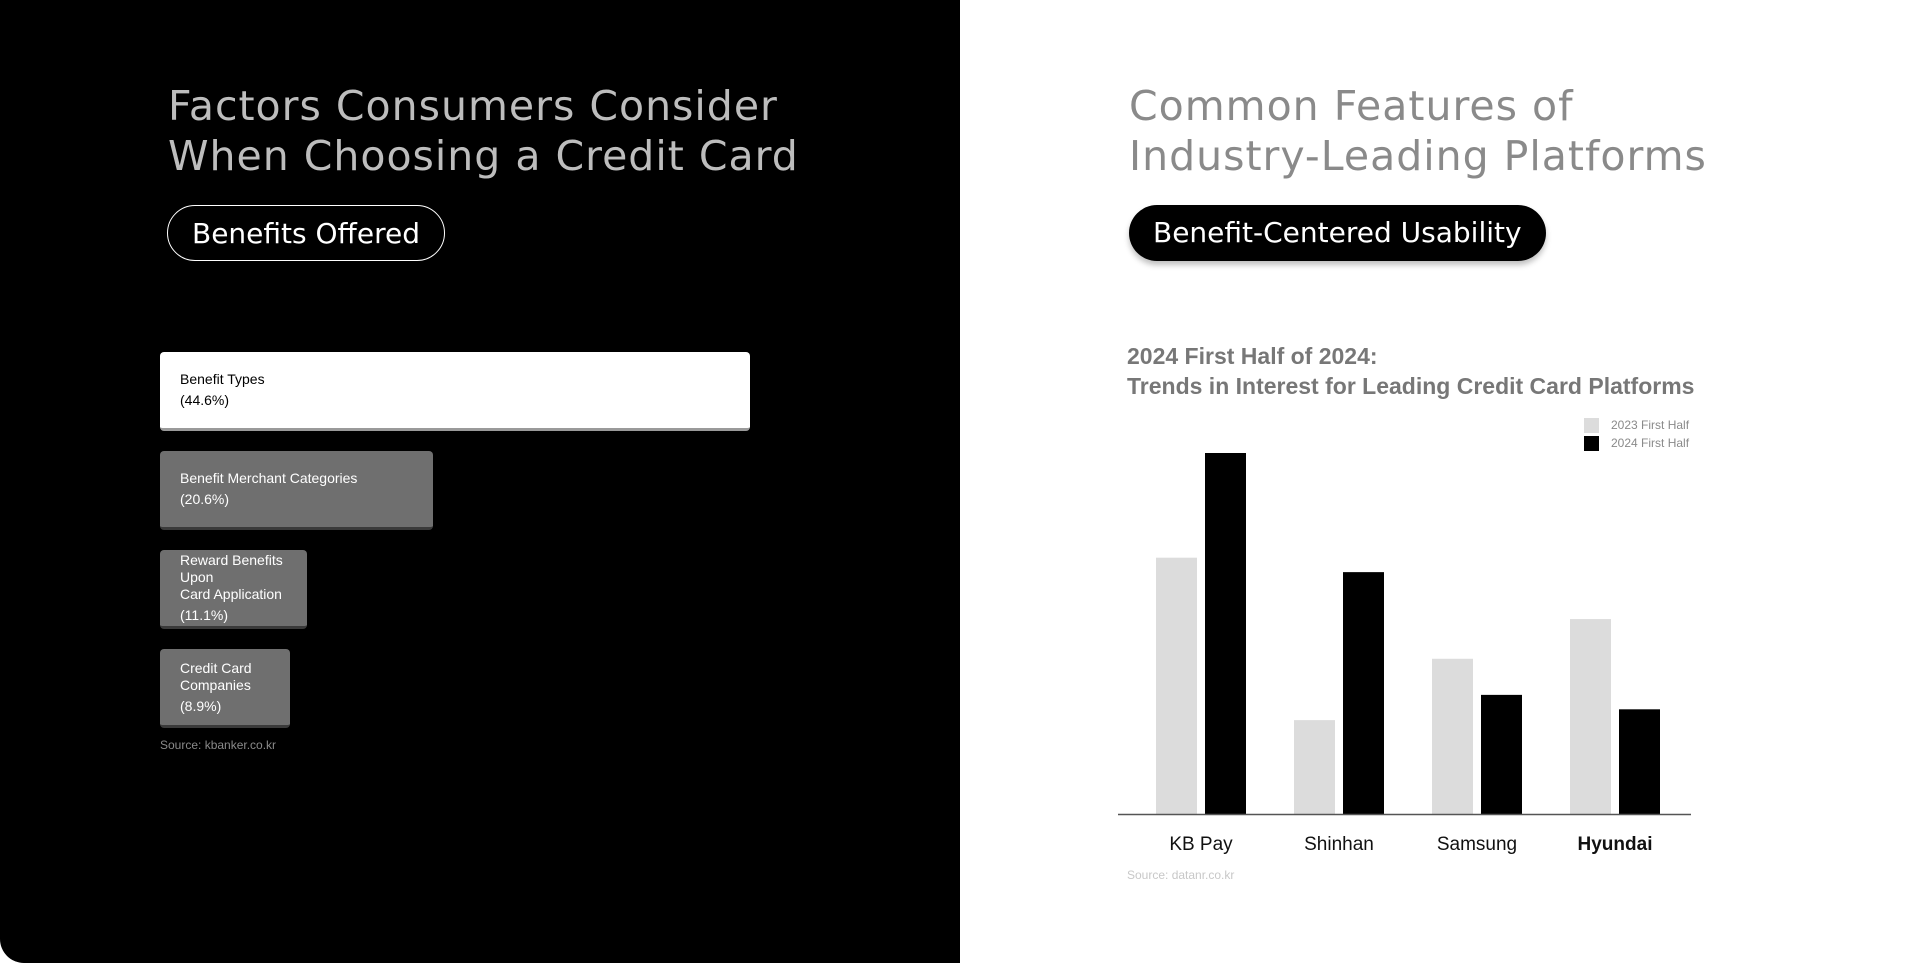  What do you see at coordinates (1418, 156) in the screenshot?
I see `right-heading-line-2: Industry-Leading Platforms` at bounding box center [1418, 156].